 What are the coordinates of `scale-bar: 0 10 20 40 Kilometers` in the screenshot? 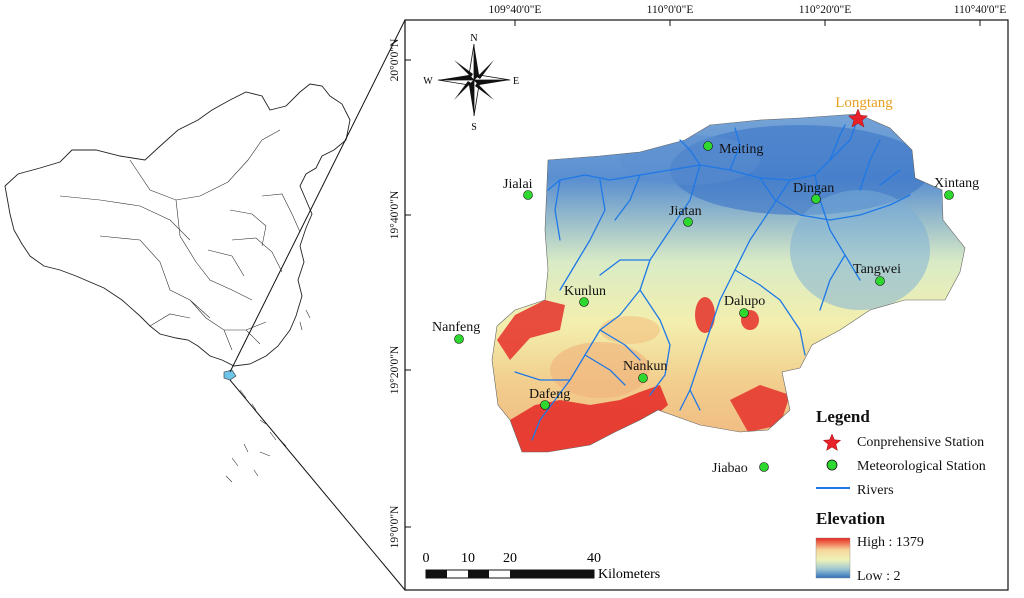 It's located at (542, 566).